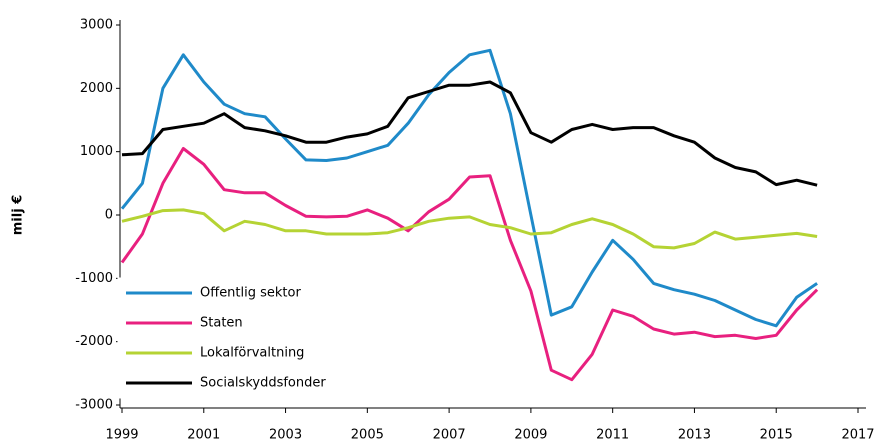 The width and height of the screenshot is (890, 443). What do you see at coordinates (449, 435) in the screenshot?
I see `x-tick-label: 2007` at bounding box center [449, 435].